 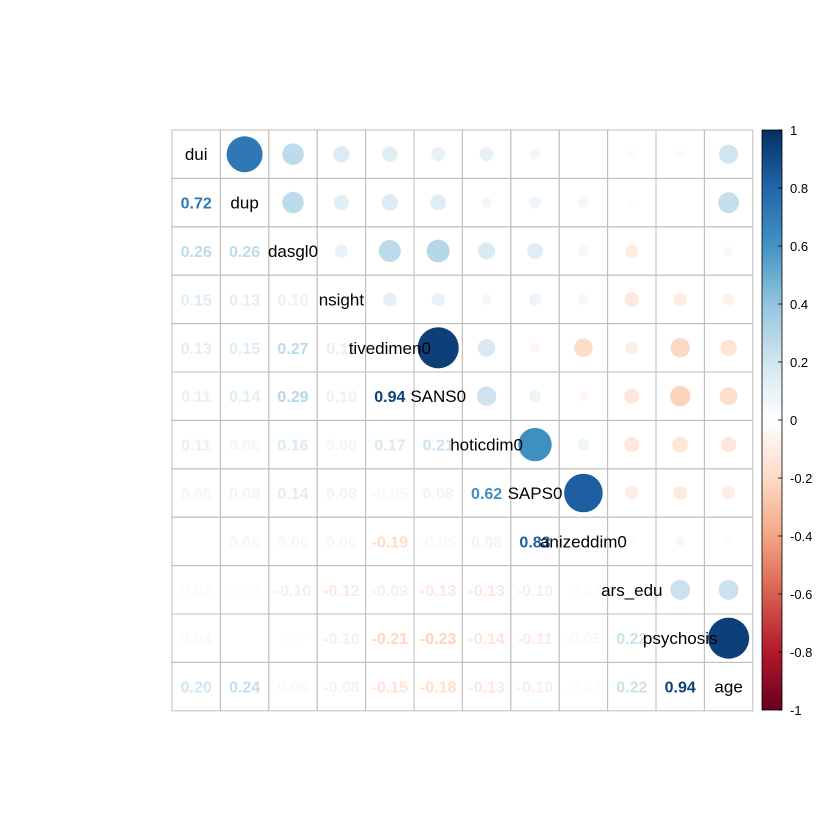 What do you see at coordinates (438, 446) in the screenshot?
I see `correlation-value: 0.21` at bounding box center [438, 446].